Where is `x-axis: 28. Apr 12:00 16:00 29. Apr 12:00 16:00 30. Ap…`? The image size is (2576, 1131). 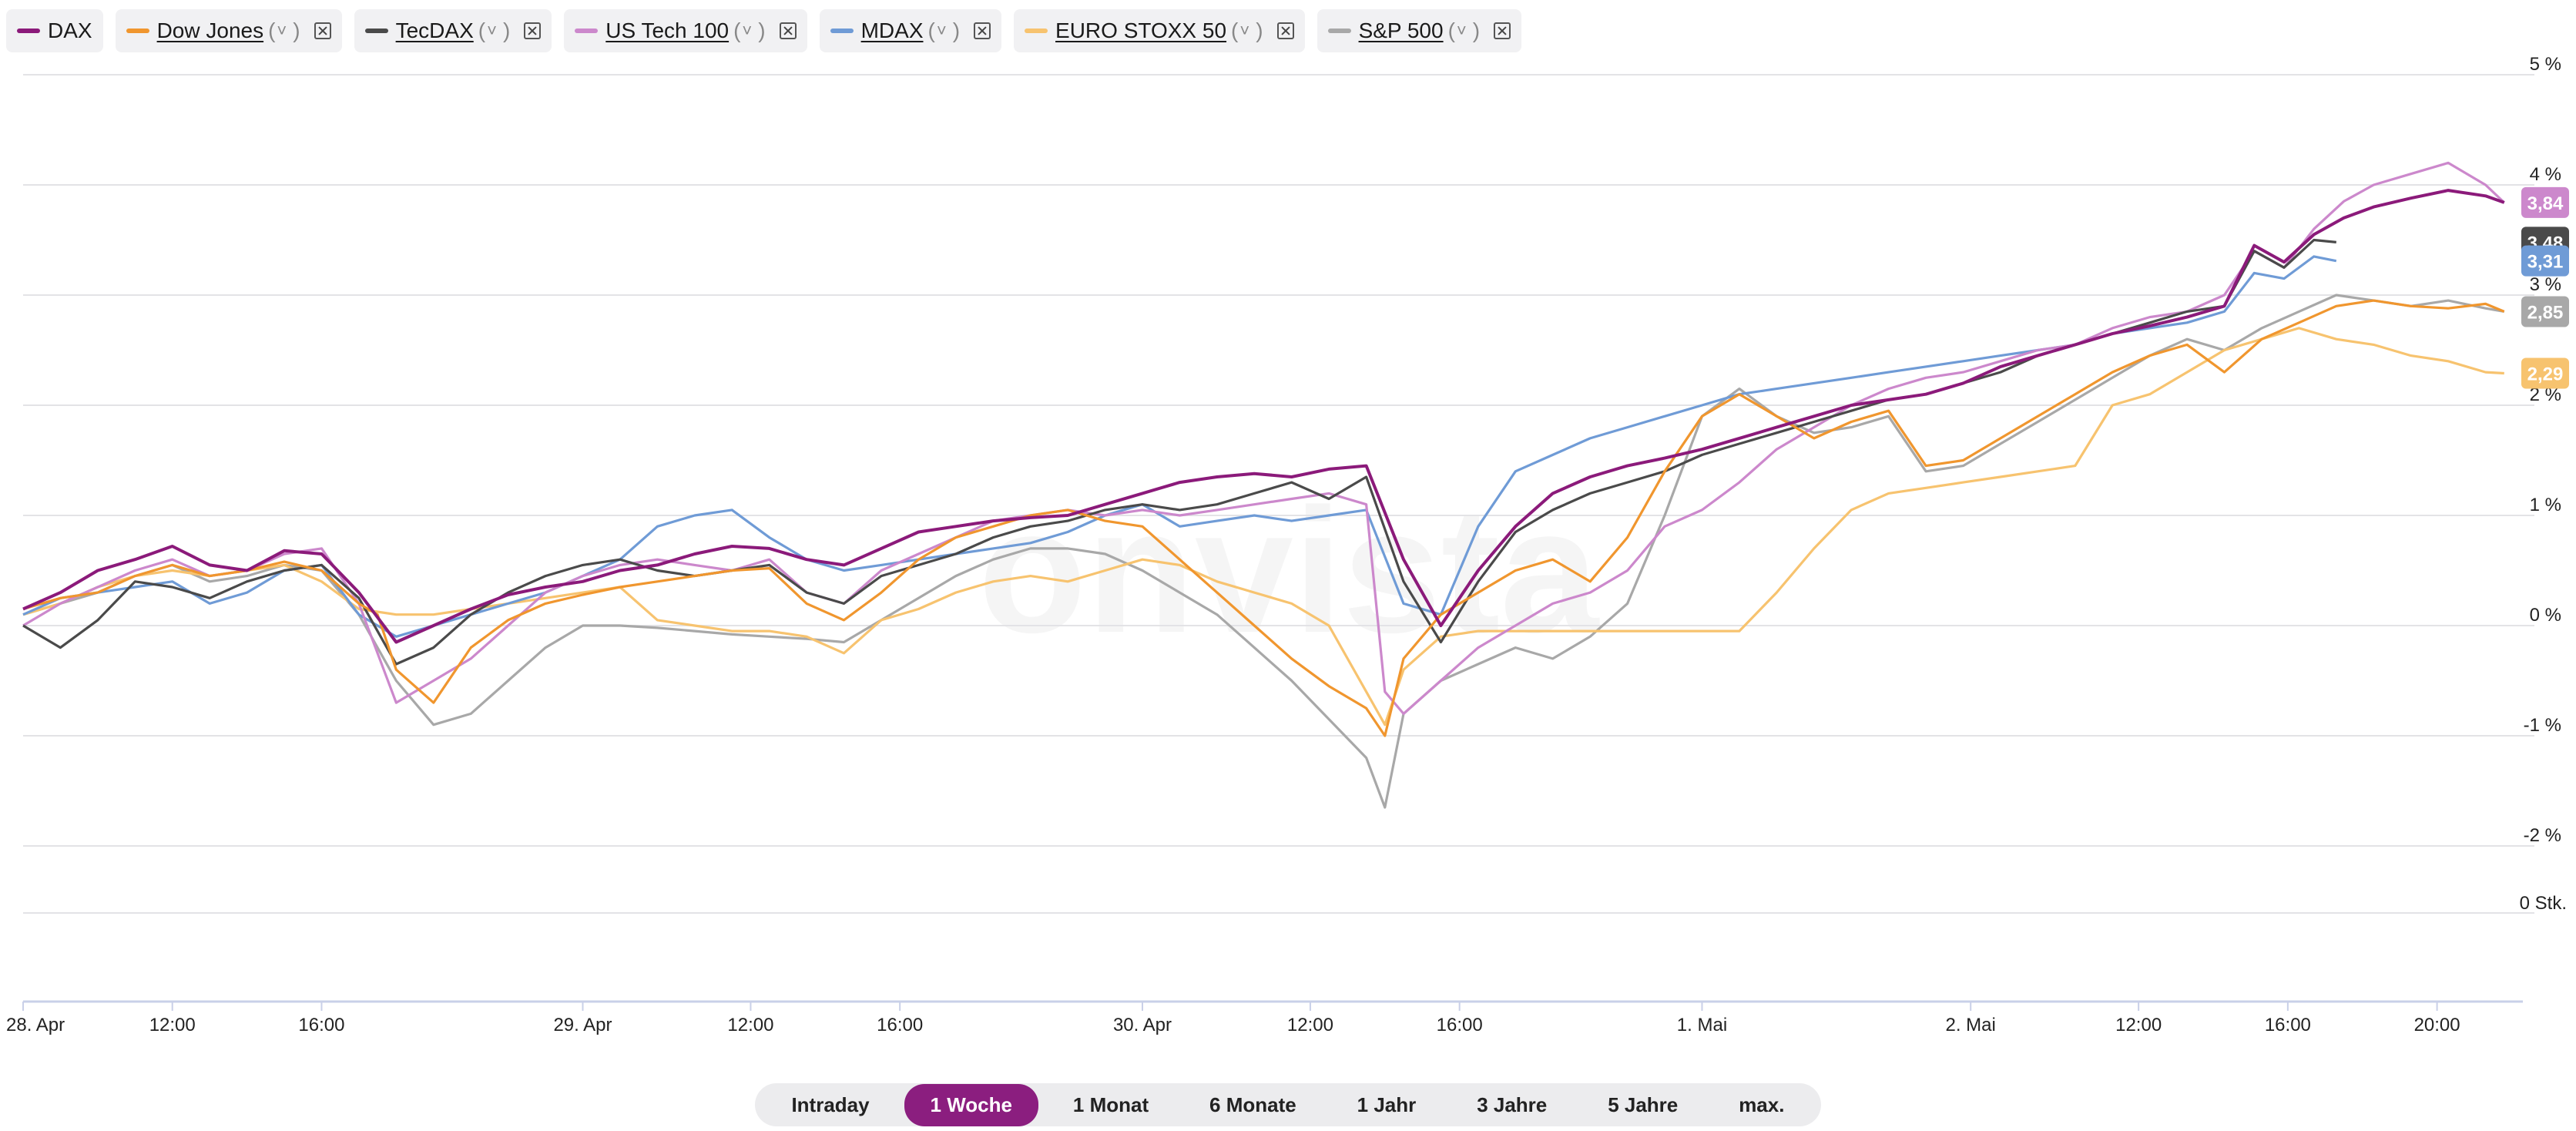
x-axis: 28. Apr 12:00 16:00 29. Apr 12:00 16:00 30. Ap… is located at coordinates (1264, 1017).